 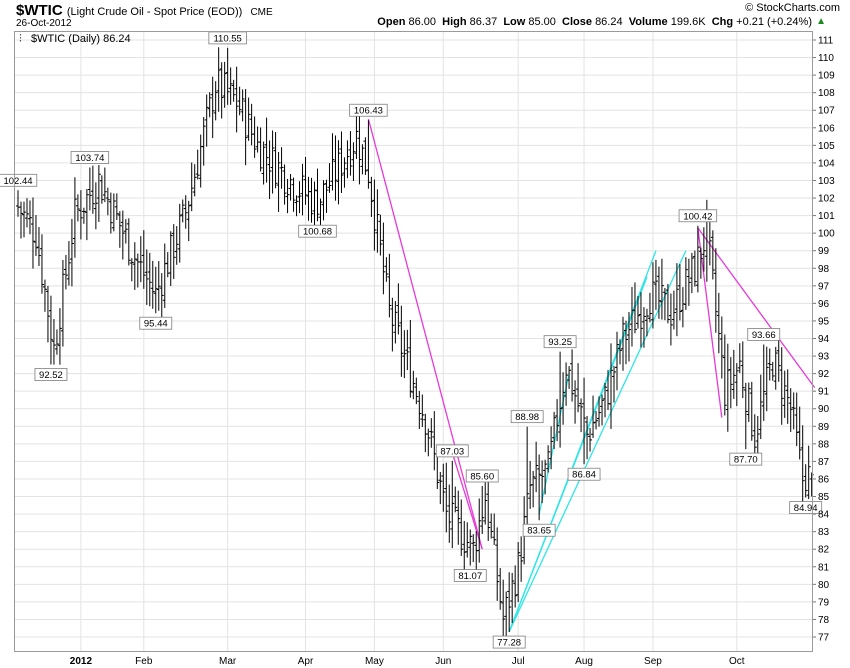 I want to click on point-label: 95.44, so click(x=156, y=324).